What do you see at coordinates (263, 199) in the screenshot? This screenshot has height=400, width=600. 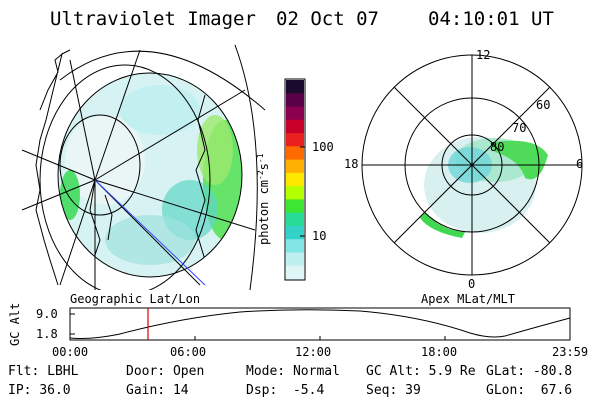 I see `colorbar-unit-label: photon cm-2s-1` at bounding box center [263, 199].